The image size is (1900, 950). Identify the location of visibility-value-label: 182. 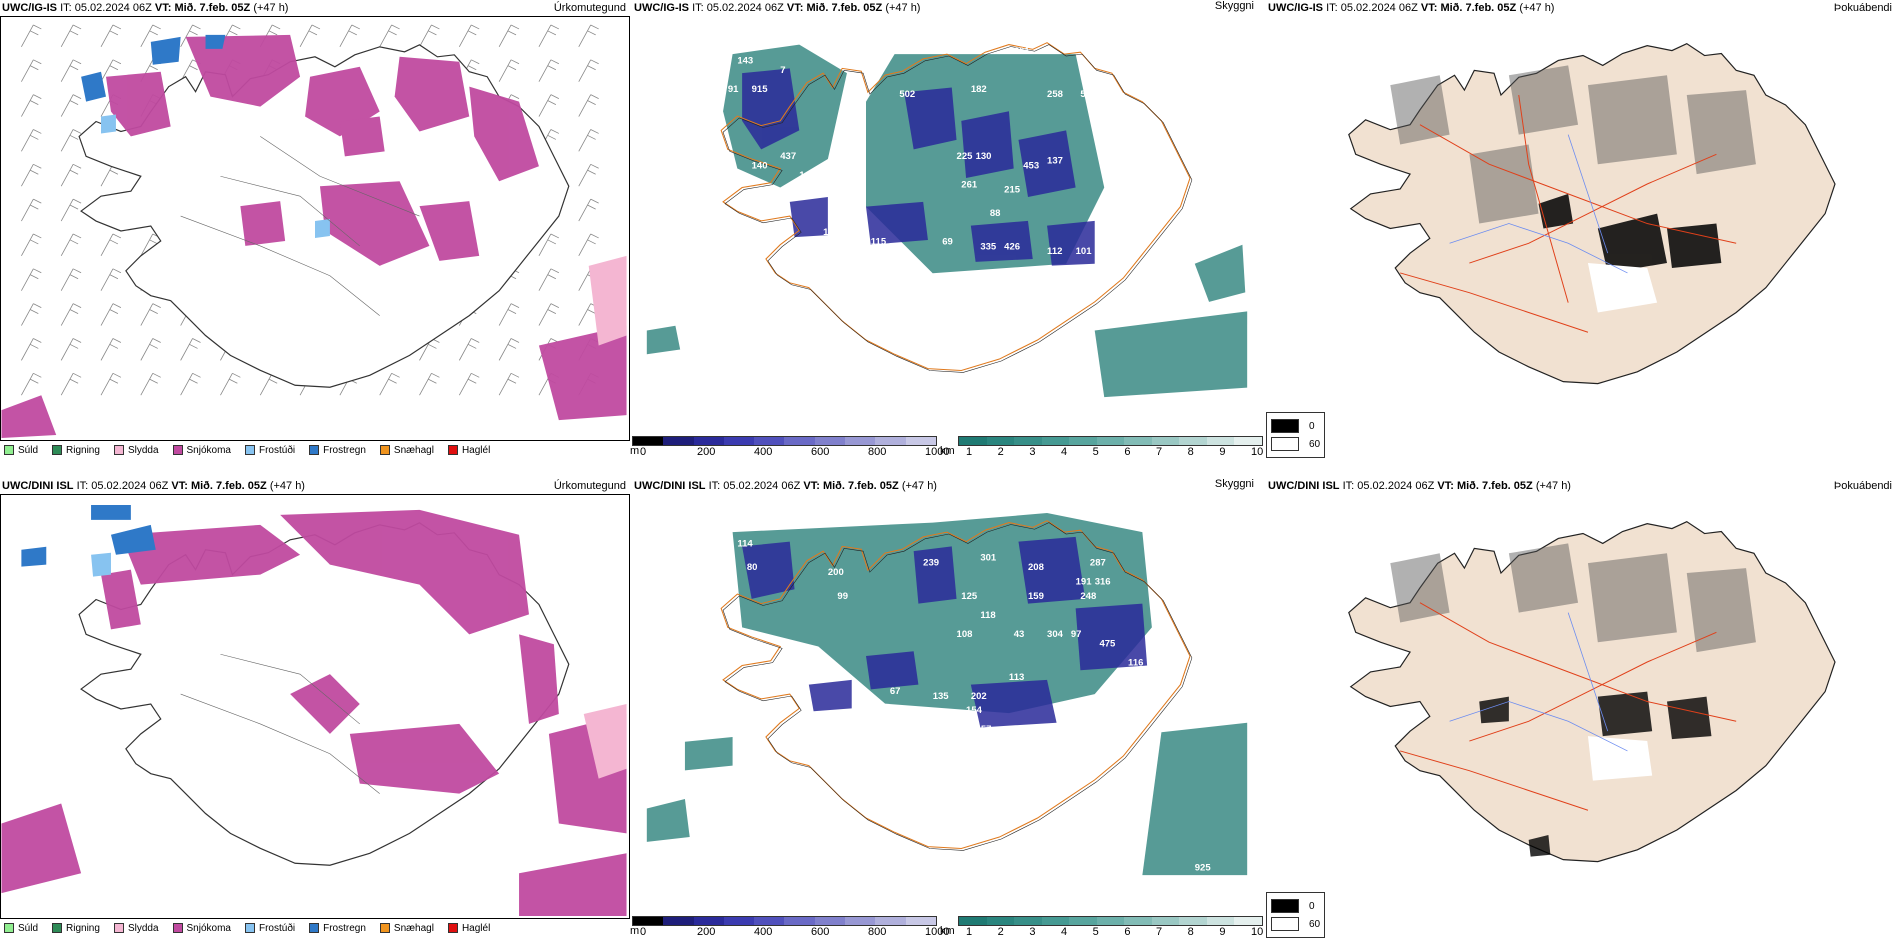
(979, 89).